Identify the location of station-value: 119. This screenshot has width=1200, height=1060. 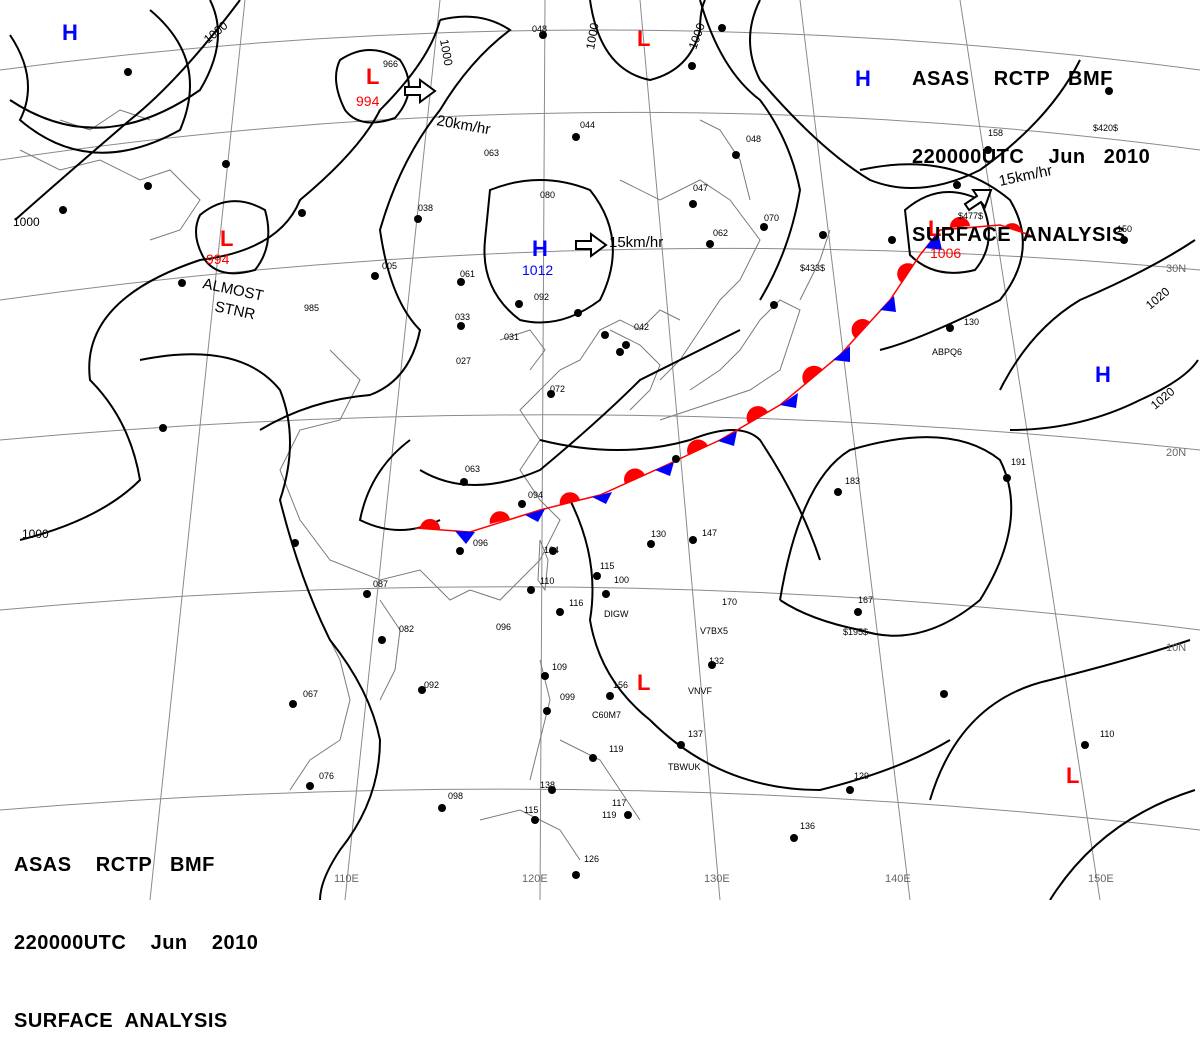
(609, 815).